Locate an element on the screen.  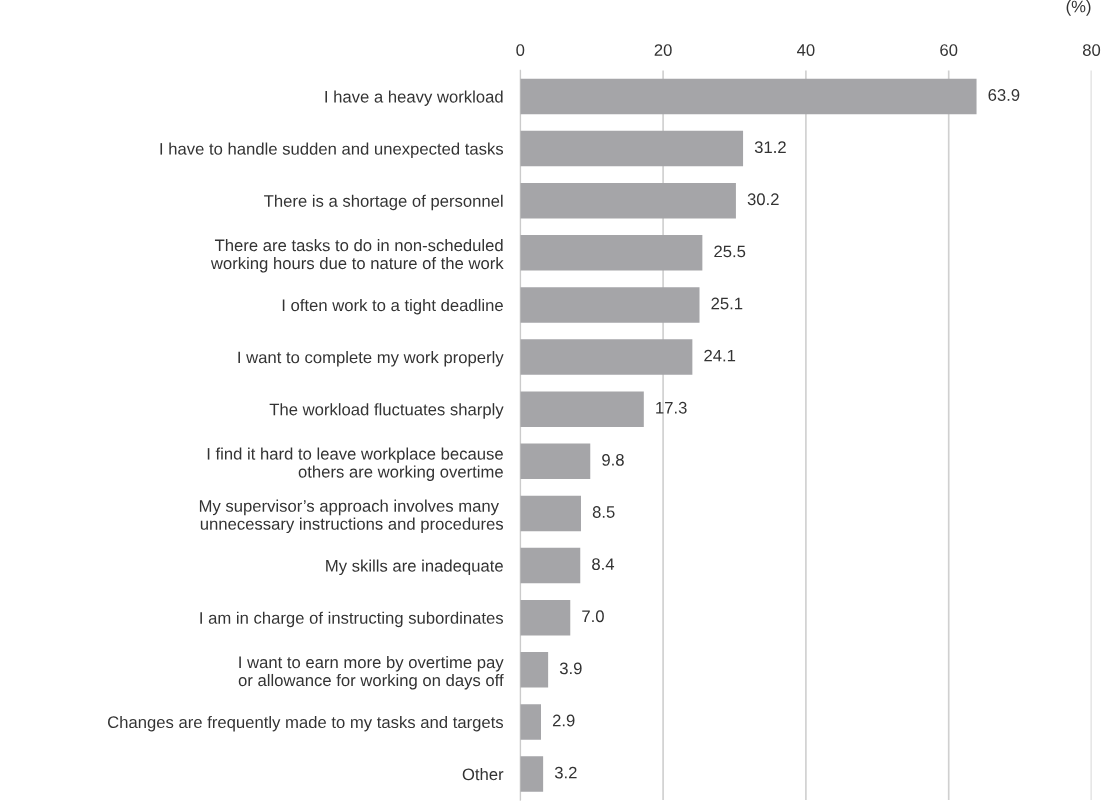
y-tick-label: I have to handle sudden and unexpected tasks is located at coordinates (332, 150).